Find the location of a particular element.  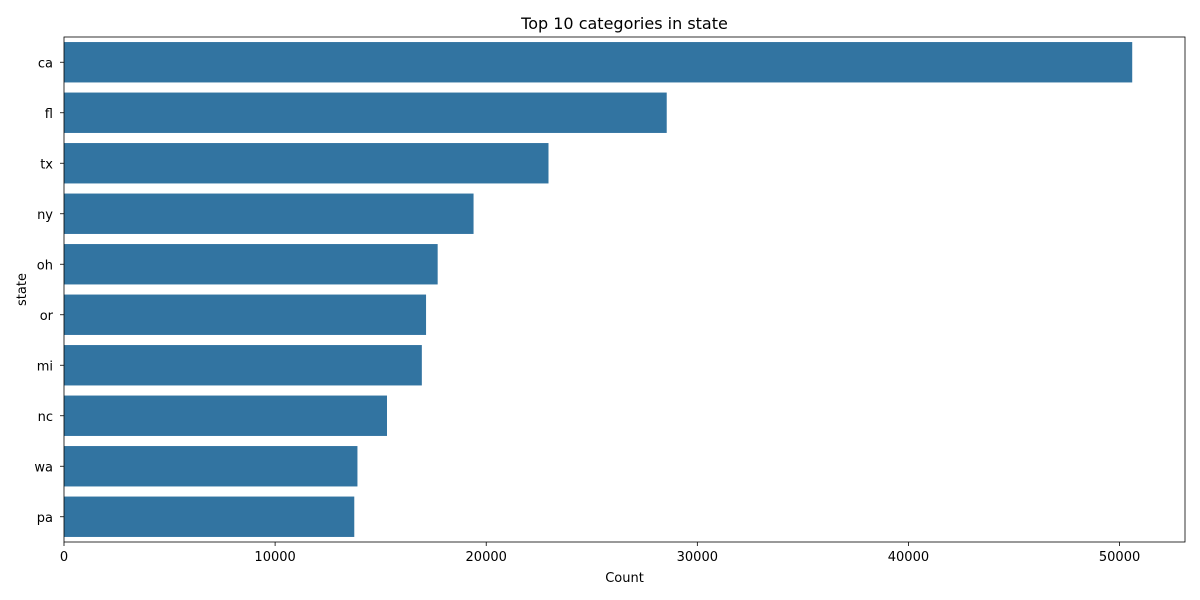

x-tick-label: 30000 is located at coordinates (697, 557).